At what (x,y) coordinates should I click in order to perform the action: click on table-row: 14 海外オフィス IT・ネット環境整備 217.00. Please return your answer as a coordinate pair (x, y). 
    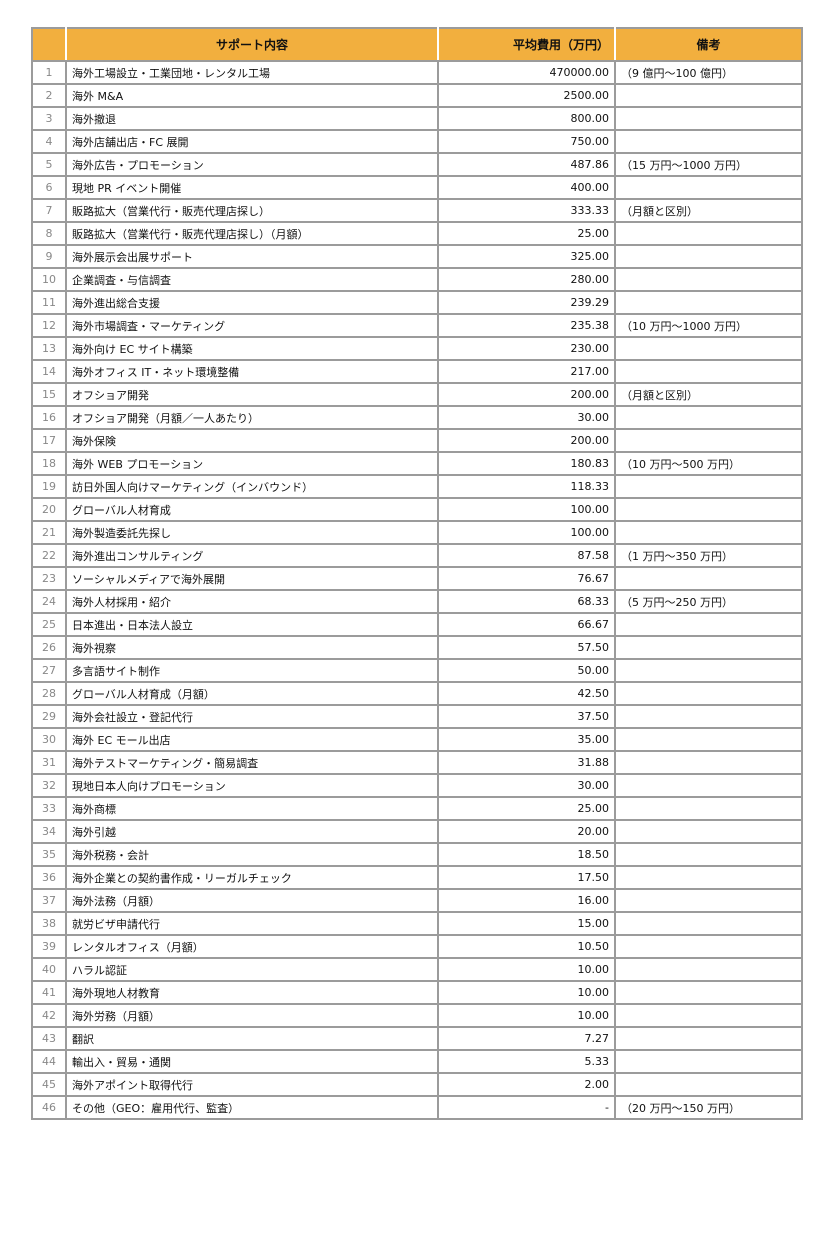
    Looking at the image, I should click on (417, 371).